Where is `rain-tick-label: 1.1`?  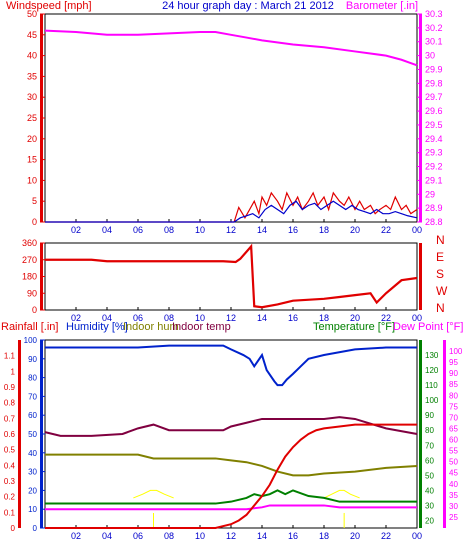 rain-tick-label: 1.1 is located at coordinates (10, 356).